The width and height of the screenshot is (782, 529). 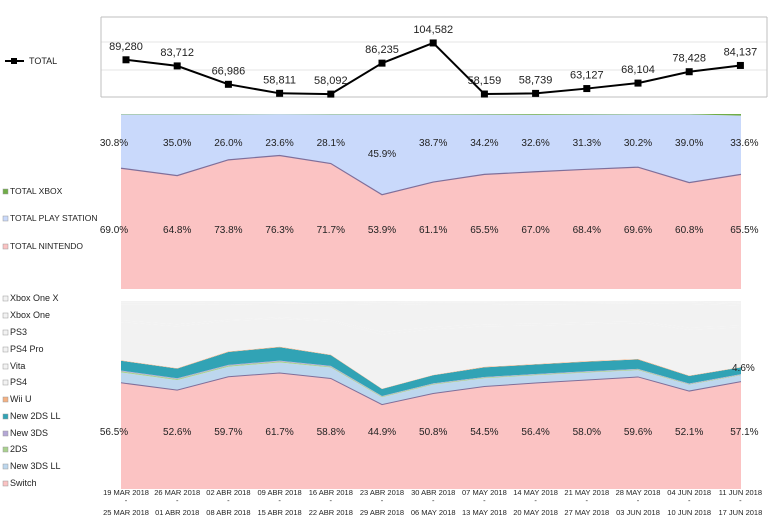 What do you see at coordinates (279, 512) in the screenshot?
I see `x-tick-label: 15 ABR 2018` at bounding box center [279, 512].